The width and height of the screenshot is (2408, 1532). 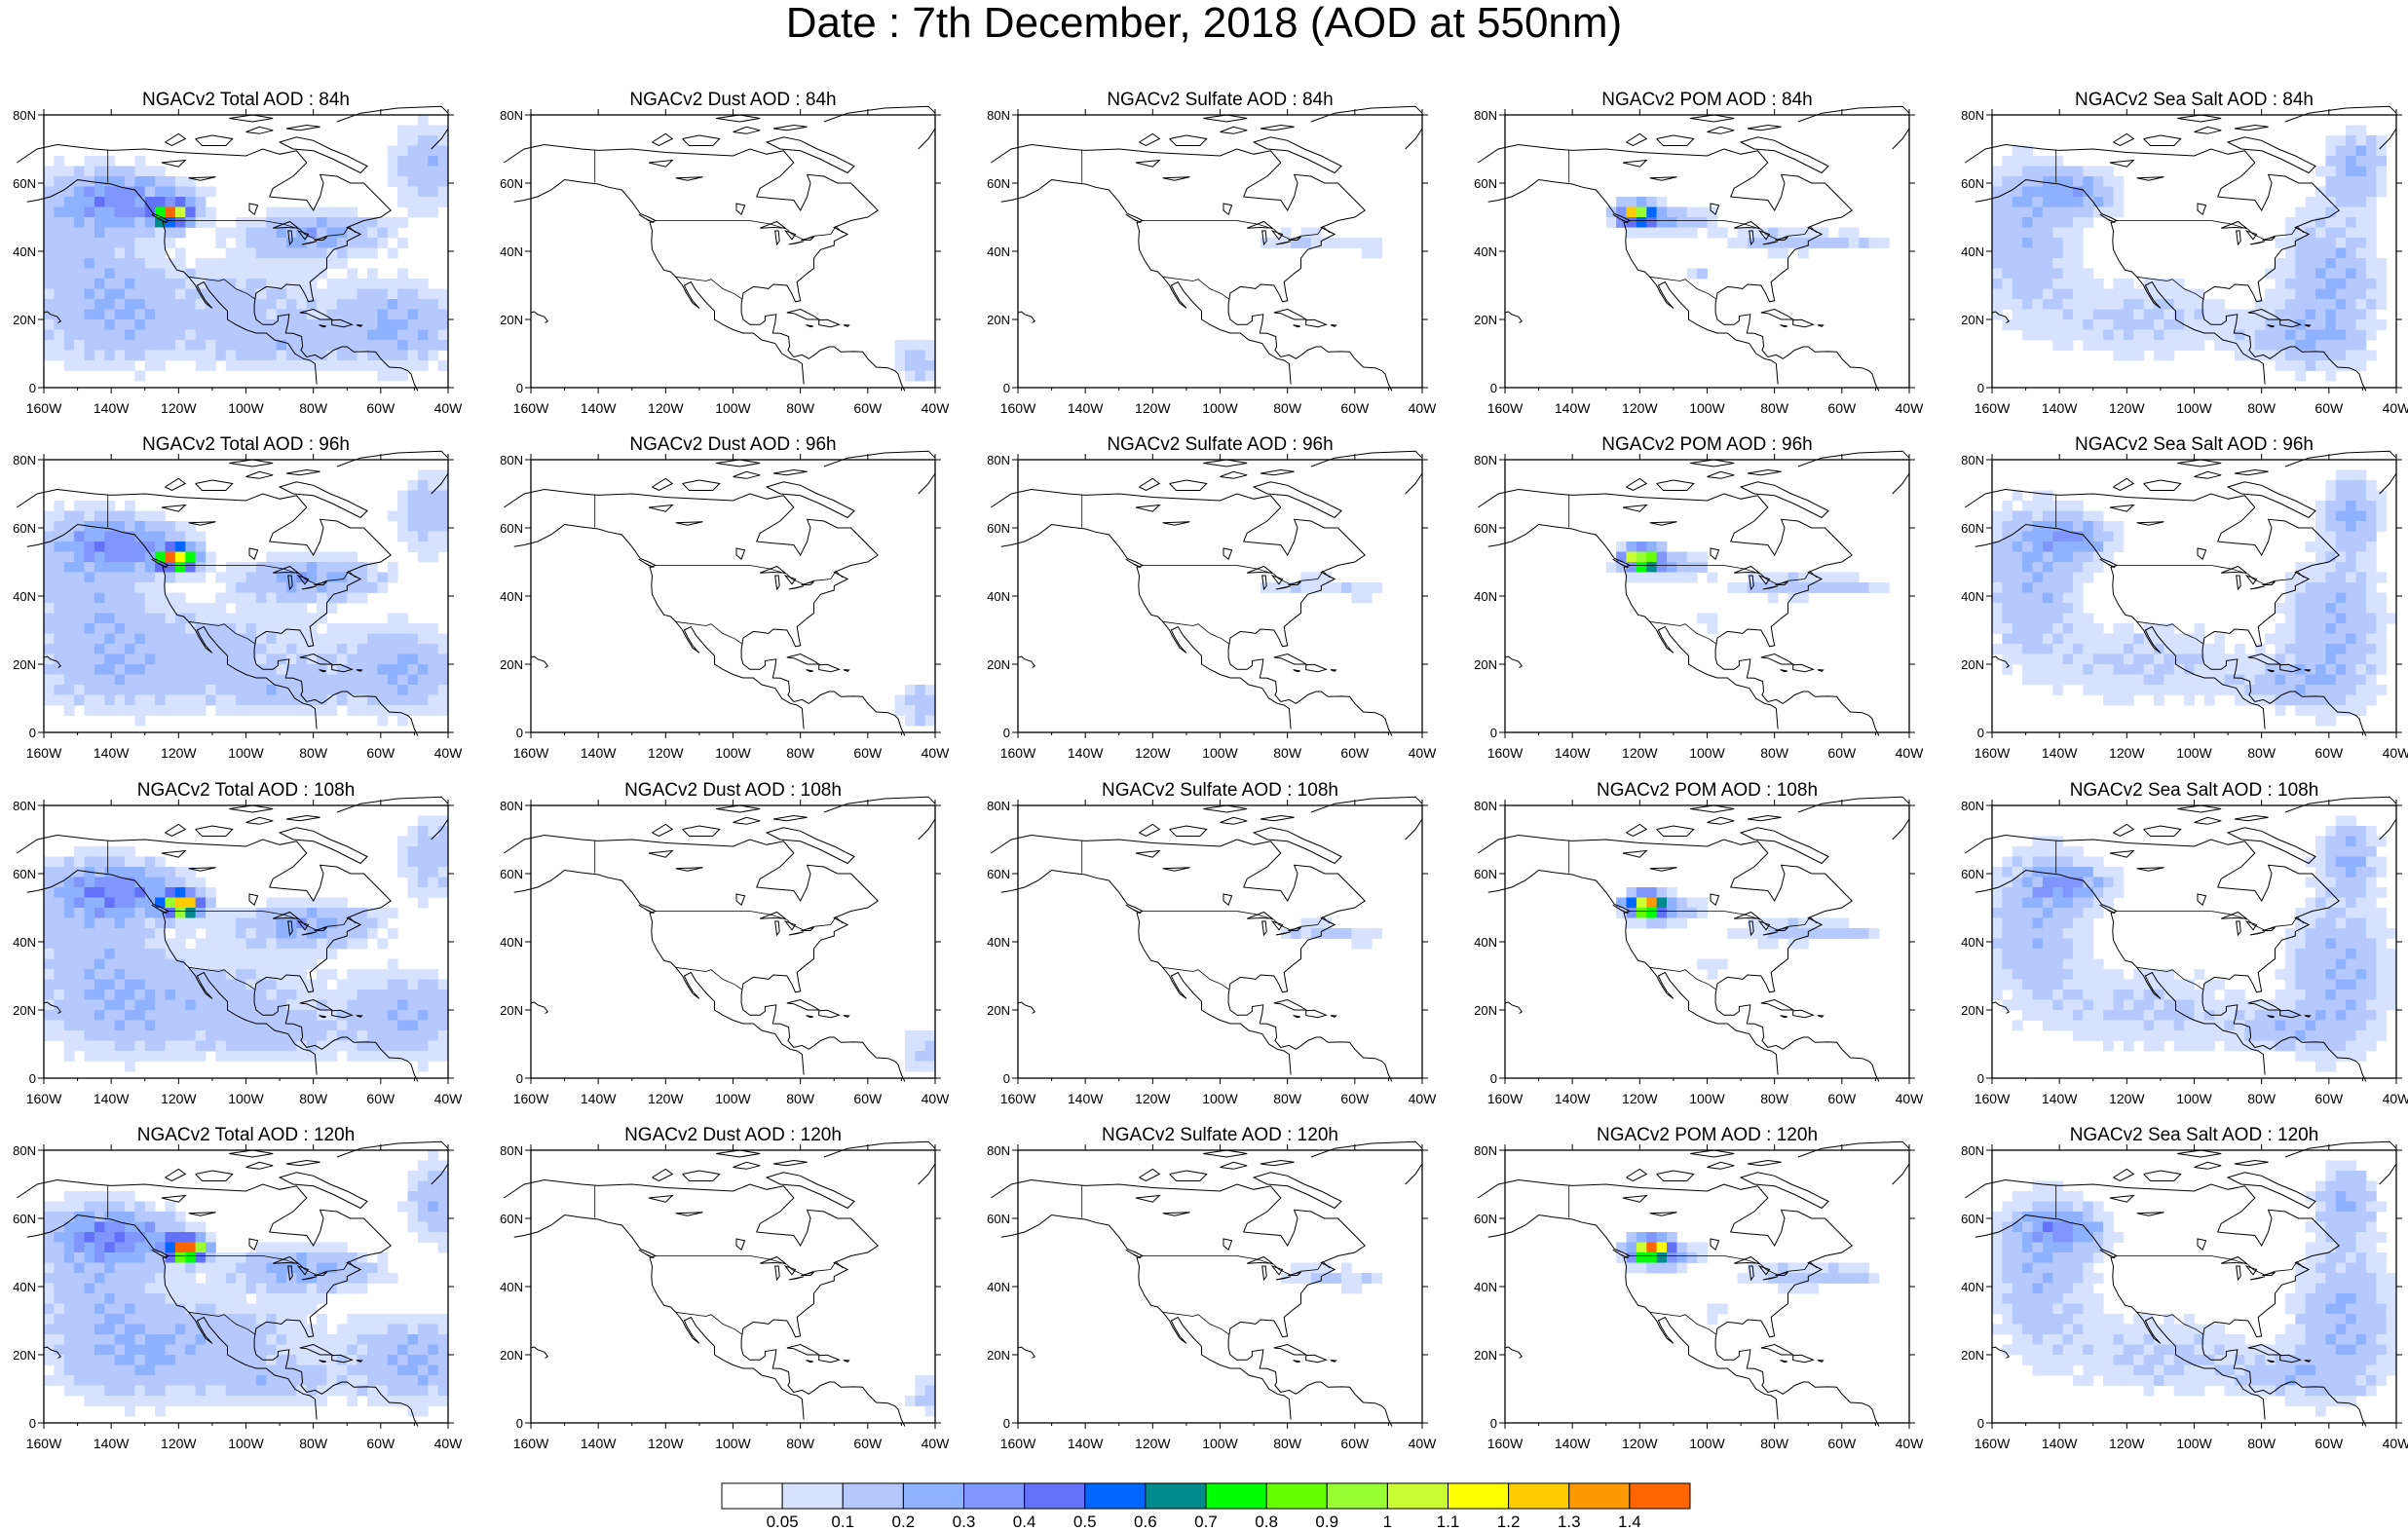 What do you see at coordinates (1387, 1522) in the screenshot?
I see `colorbar-label: 1` at bounding box center [1387, 1522].